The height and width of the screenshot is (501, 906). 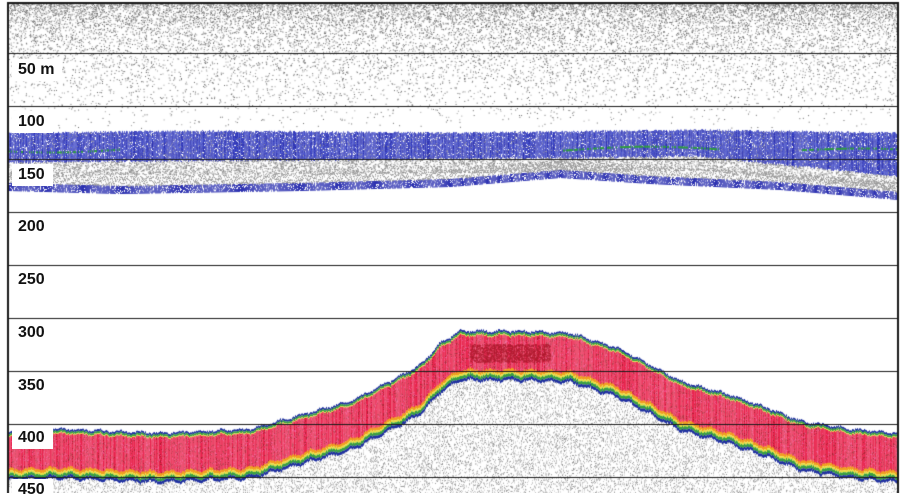 I want to click on depth-label-400: 400, so click(x=32, y=438).